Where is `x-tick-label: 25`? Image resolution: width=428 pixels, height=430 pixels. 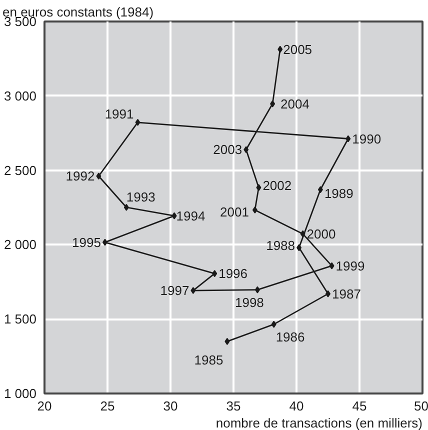
x-tick-label: 25 is located at coordinates (107, 406).